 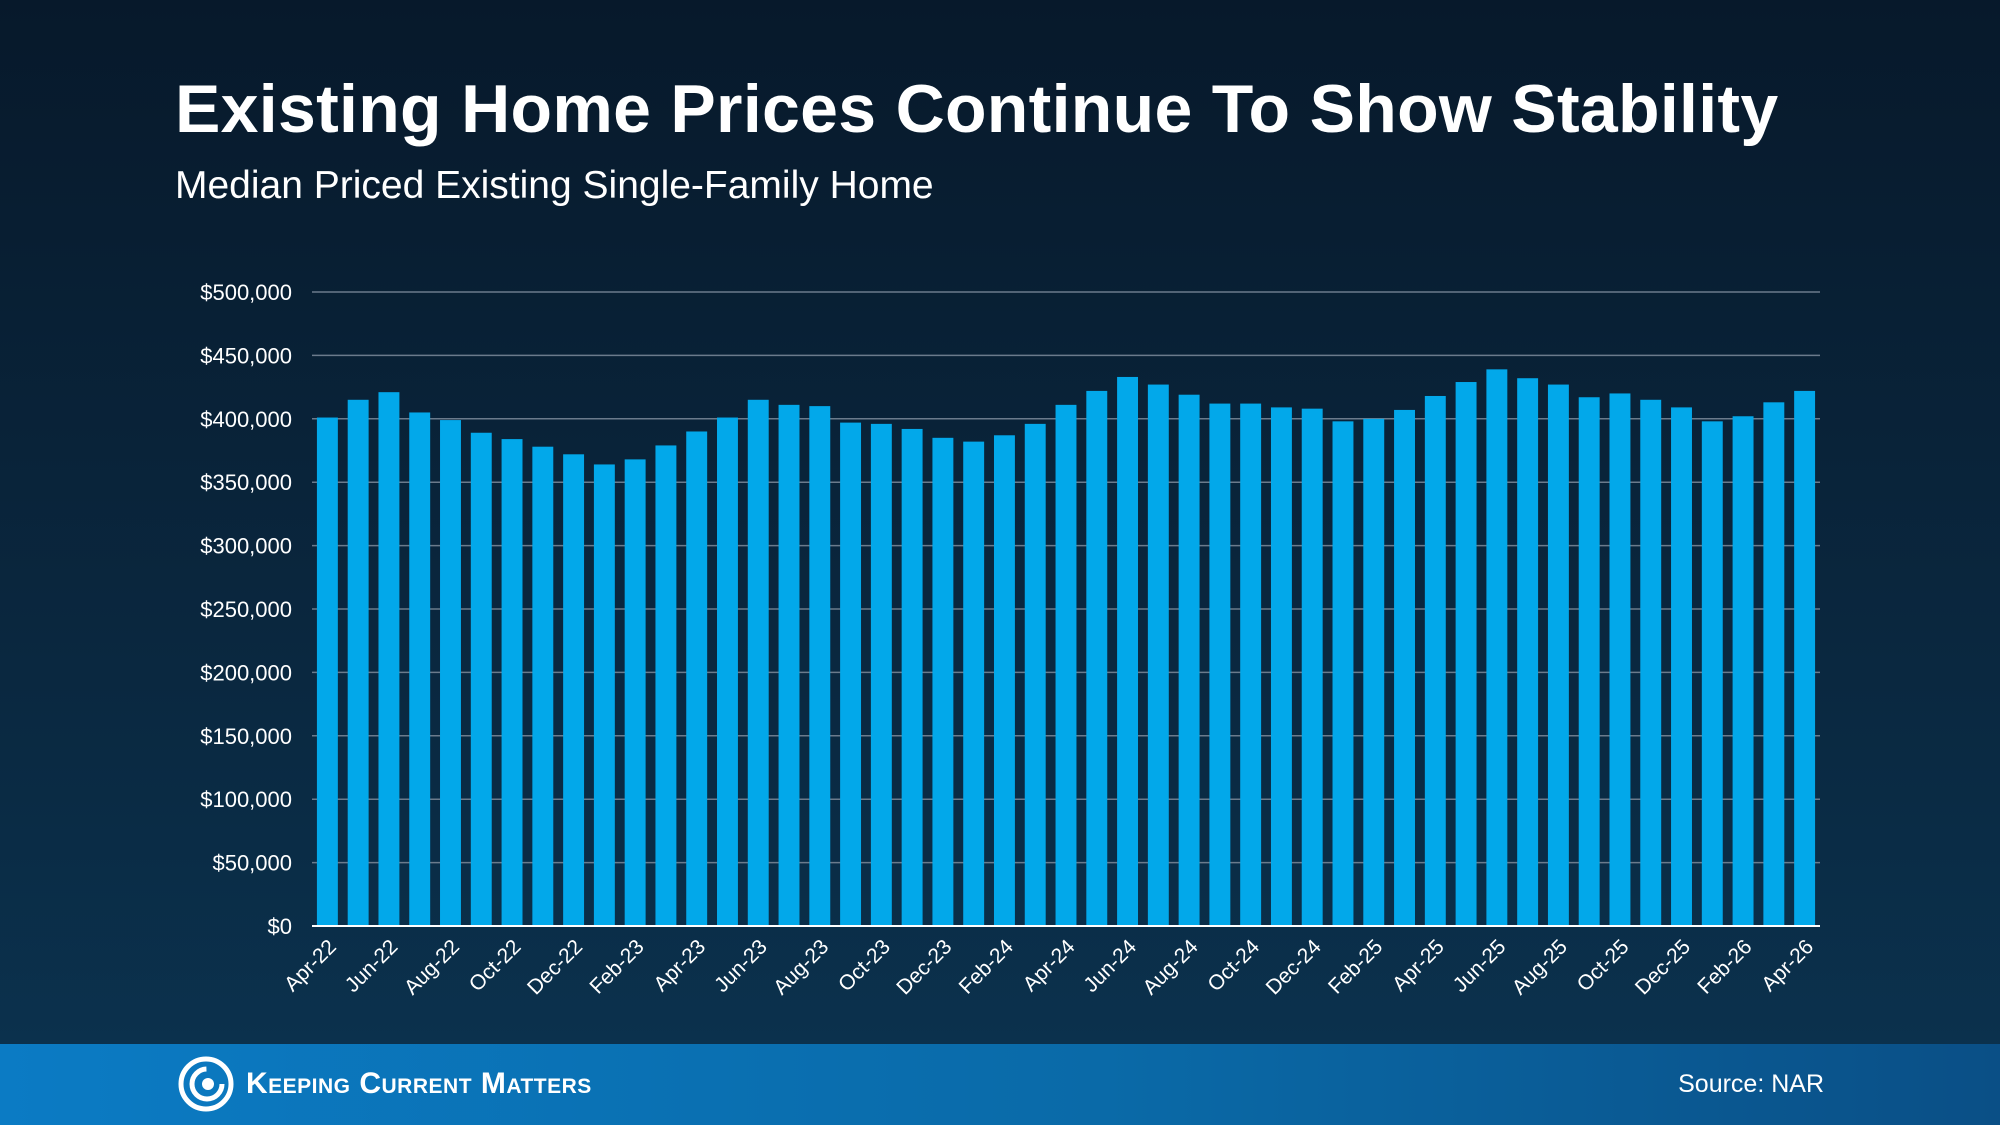 I want to click on x-tick-label: Oct-25, so click(x=1603, y=965).